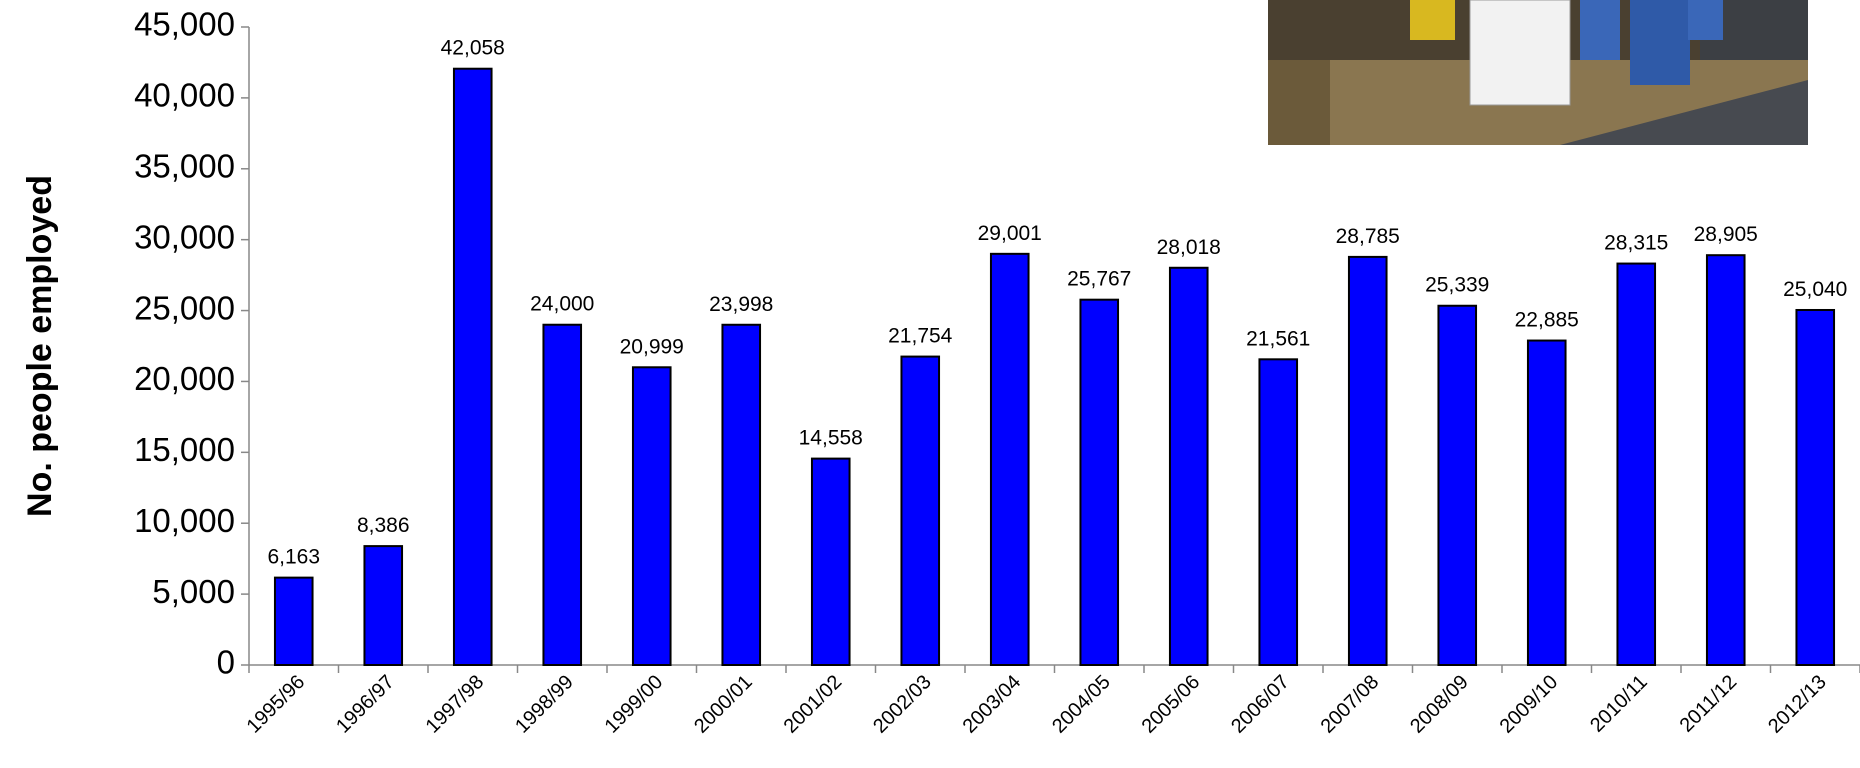 The width and height of the screenshot is (1860, 768). I want to click on data-label: 42,058, so click(473, 48).